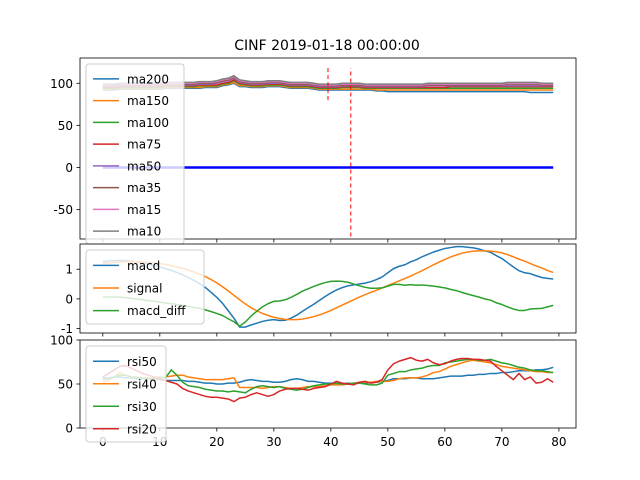 The width and height of the screenshot is (640, 480). What do you see at coordinates (67, 329) in the screenshot?
I see `y-tick-label: -1` at bounding box center [67, 329].